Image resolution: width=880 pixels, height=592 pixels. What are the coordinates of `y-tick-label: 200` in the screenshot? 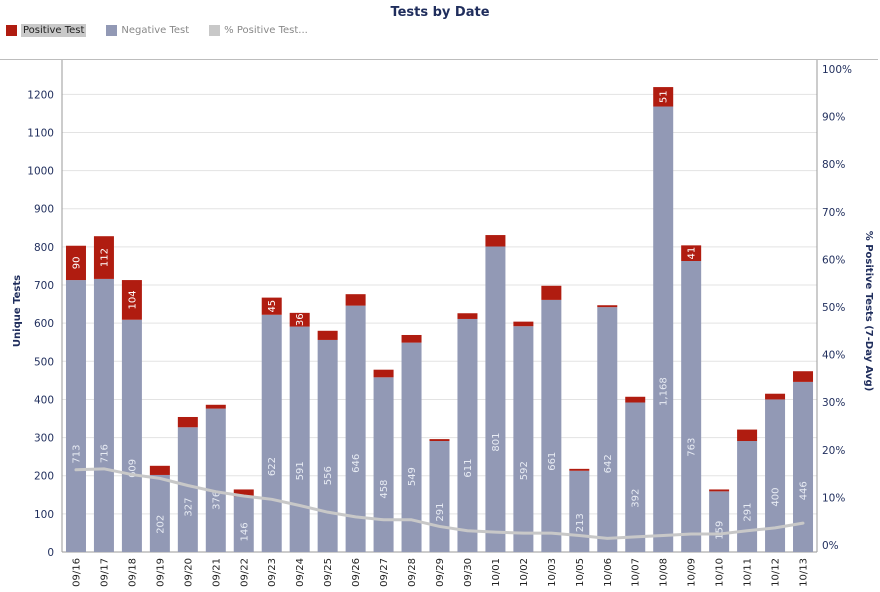 It's located at (44, 477).